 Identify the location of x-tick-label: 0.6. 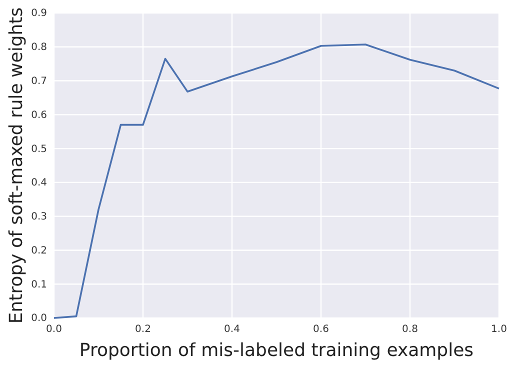
(321, 330).